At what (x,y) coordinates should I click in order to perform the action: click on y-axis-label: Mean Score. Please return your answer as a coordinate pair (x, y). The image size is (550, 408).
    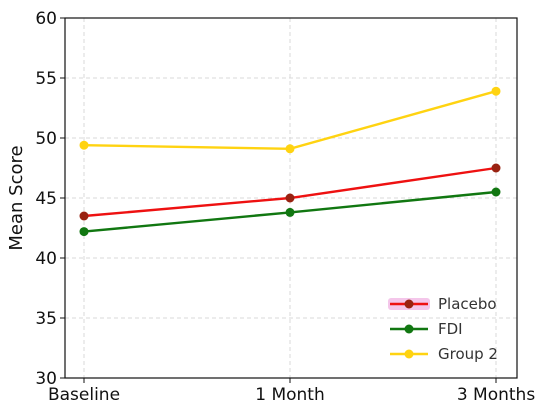
    Looking at the image, I should click on (16, 197).